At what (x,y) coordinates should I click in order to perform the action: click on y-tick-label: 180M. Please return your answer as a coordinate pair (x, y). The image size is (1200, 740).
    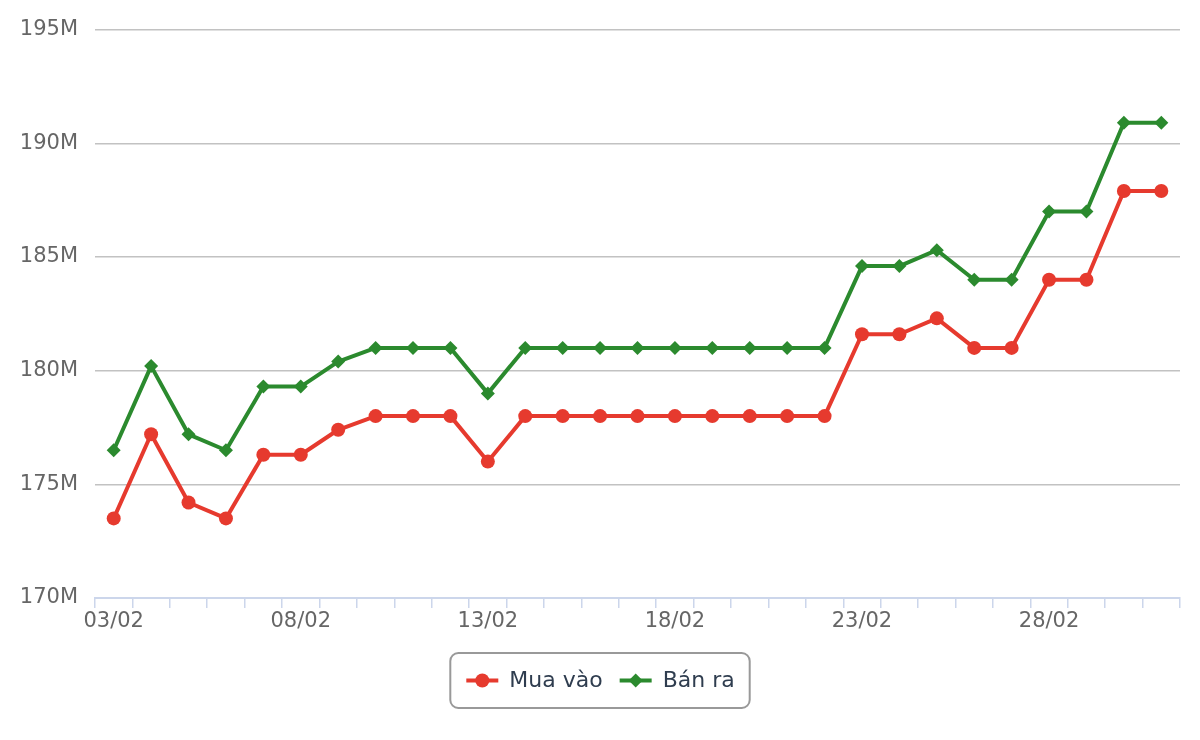
    Looking at the image, I should click on (48, 369).